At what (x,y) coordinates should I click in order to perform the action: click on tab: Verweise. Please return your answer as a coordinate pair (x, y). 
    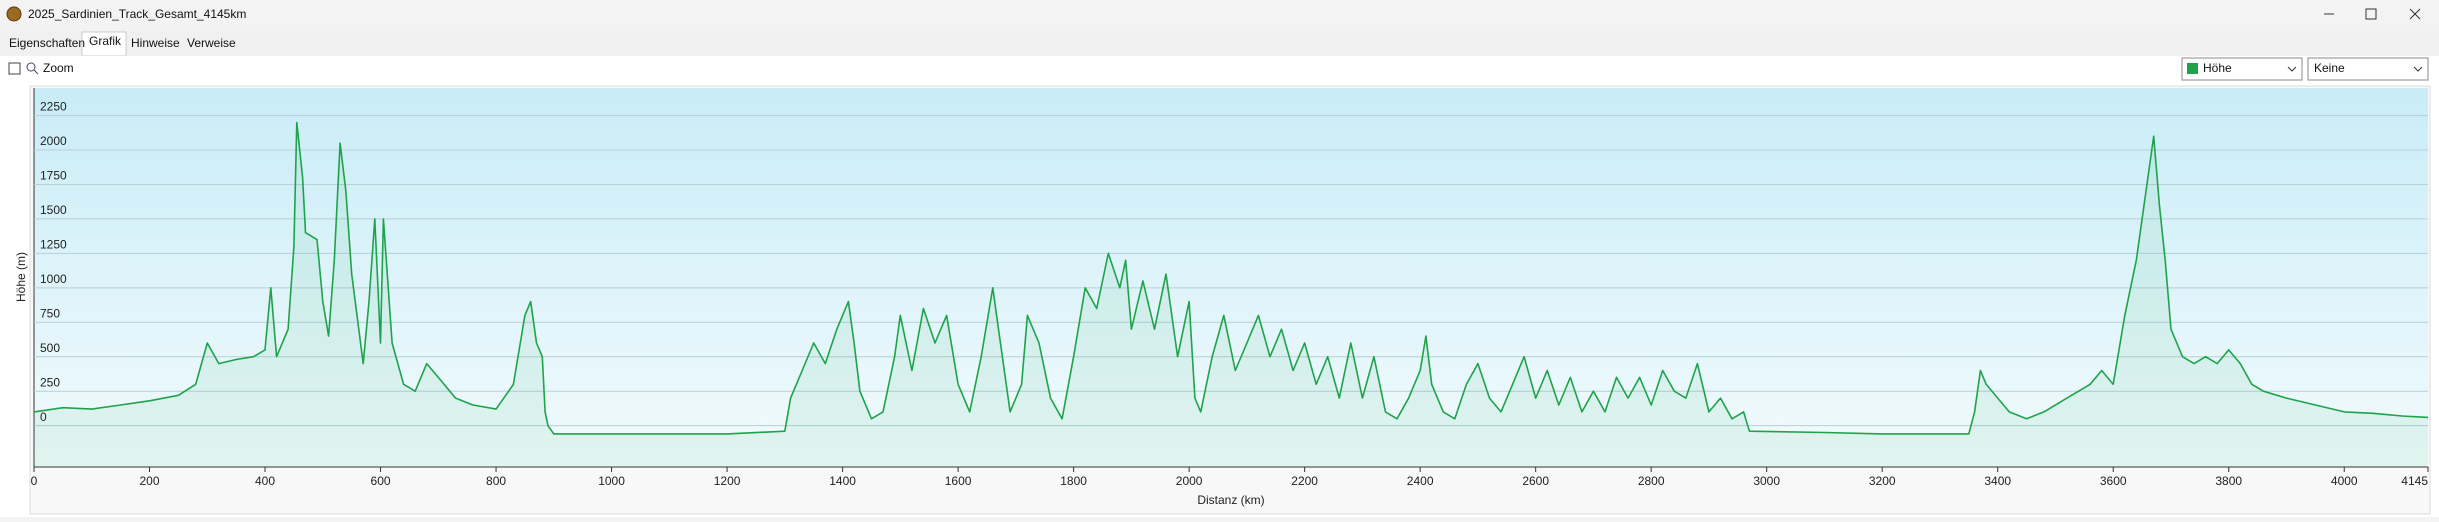
    Looking at the image, I should click on (211, 43).